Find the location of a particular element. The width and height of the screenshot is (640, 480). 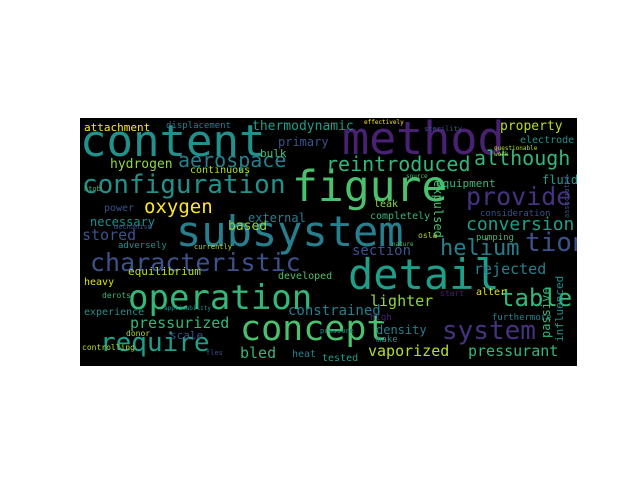

word-based: based is located at coordinates (248, 226).